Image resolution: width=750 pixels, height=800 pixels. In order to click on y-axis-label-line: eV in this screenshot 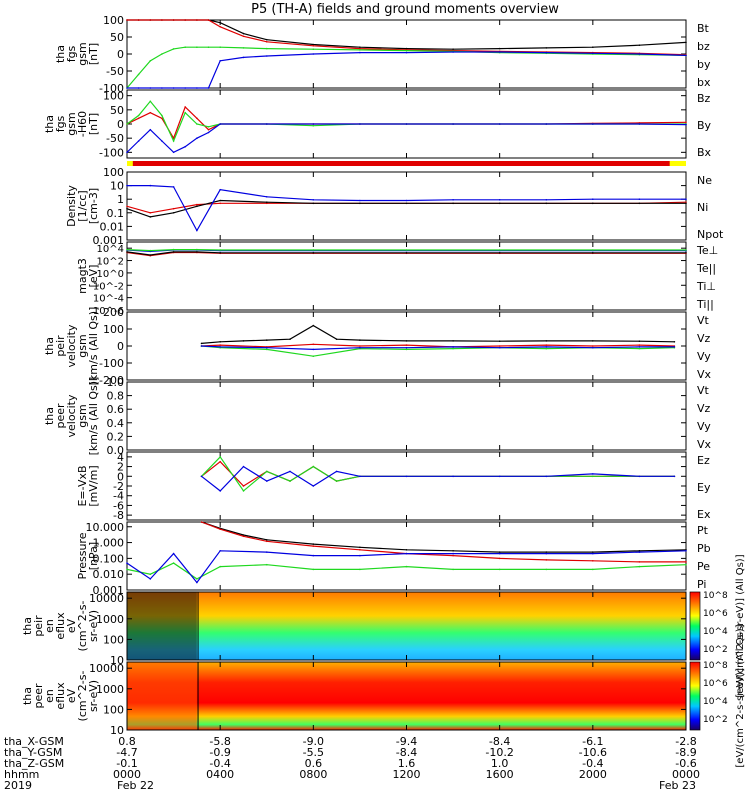, I will do `click(71, 695)`.